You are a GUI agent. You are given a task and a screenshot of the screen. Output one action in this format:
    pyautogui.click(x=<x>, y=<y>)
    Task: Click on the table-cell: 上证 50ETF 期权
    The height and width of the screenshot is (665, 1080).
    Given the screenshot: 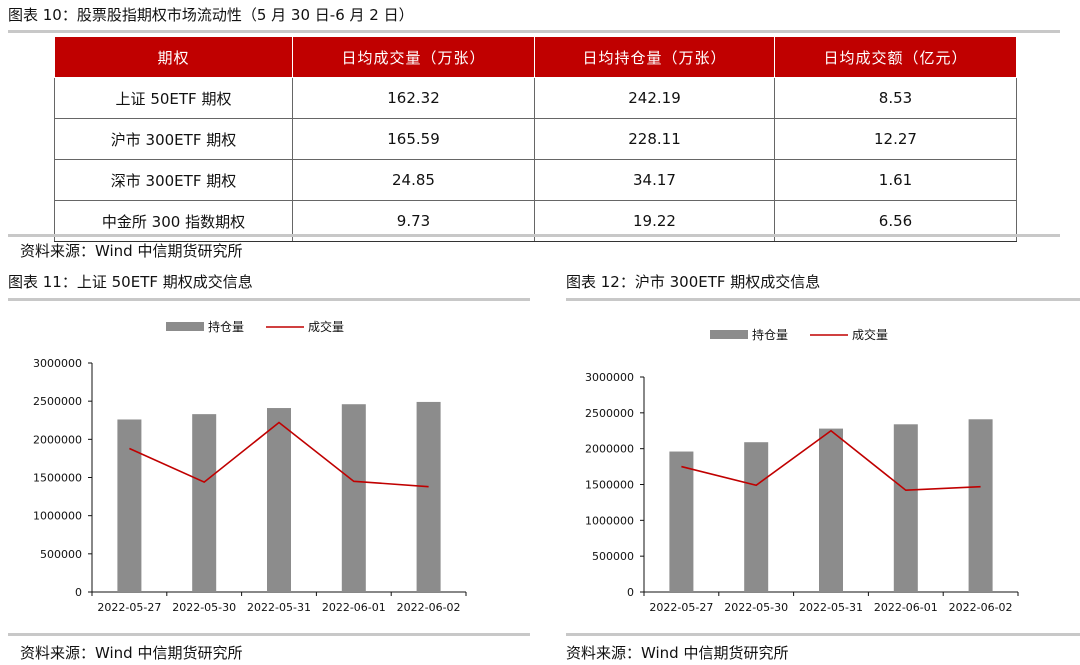 What is the action you would take?
    pyautogui.click(x=173, y=98)
    